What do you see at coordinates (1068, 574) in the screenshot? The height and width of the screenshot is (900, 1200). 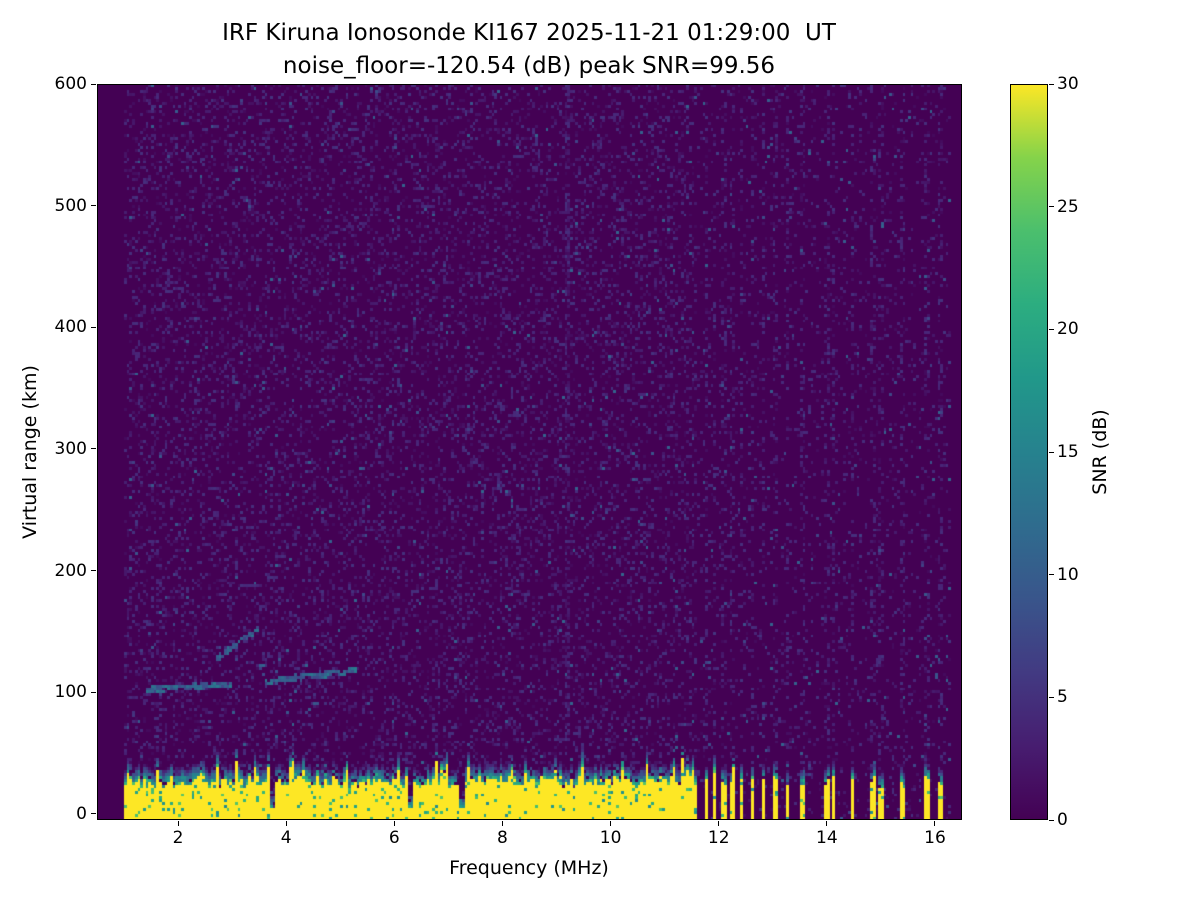 I see `colorbar-tick-label: 10` at bounding box center [1068, 574].